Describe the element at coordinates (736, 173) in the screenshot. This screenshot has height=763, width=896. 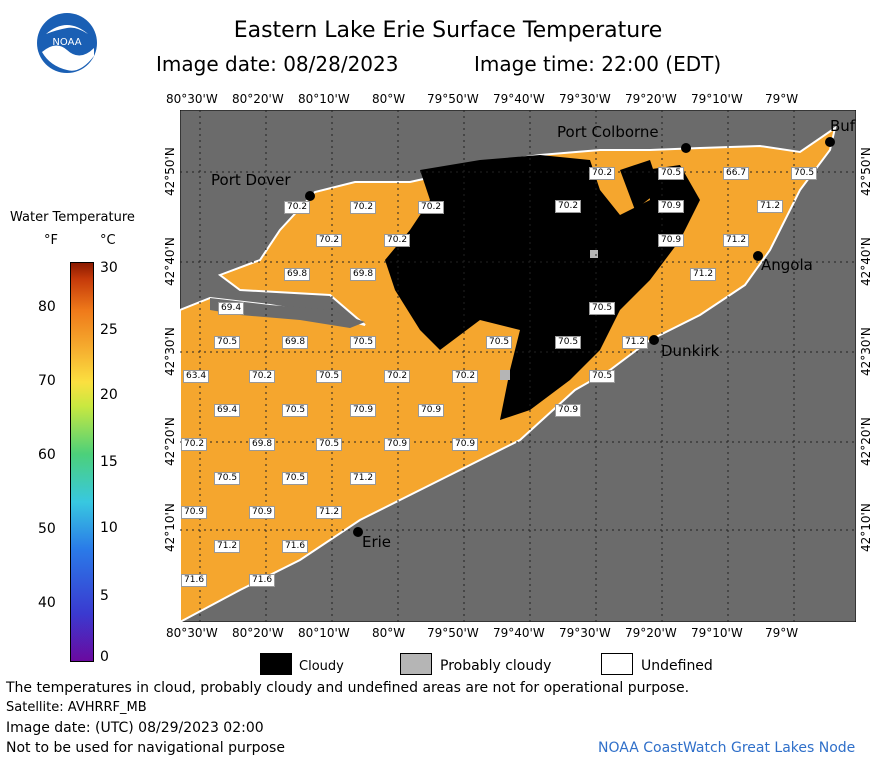
I see `temp-label: 66.7` at that location.